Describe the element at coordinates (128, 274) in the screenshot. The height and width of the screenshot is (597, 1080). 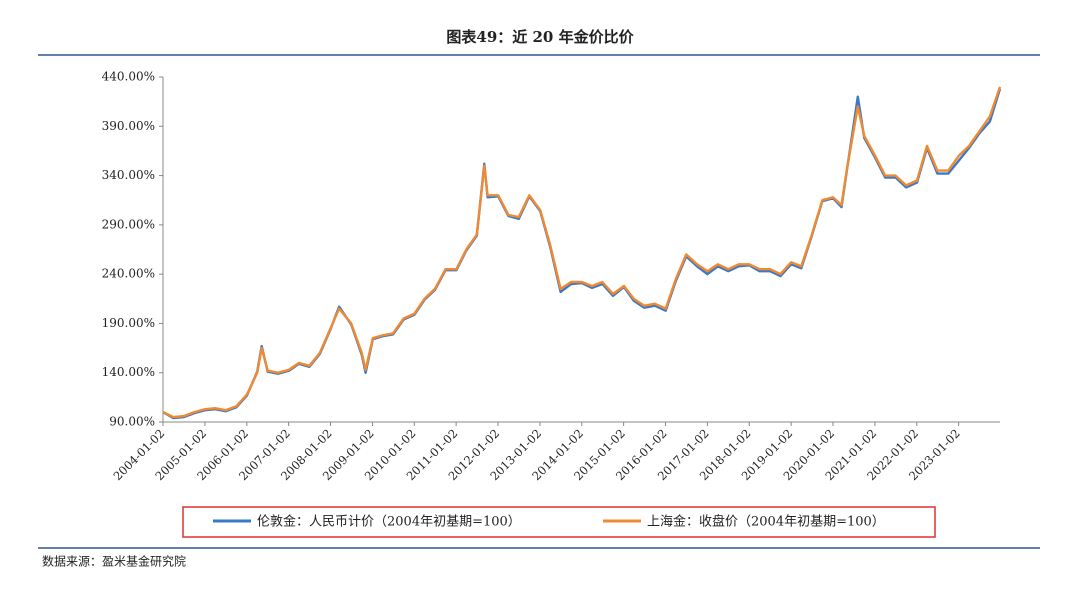
I see `y-tick-label: 240.00%` at that location.